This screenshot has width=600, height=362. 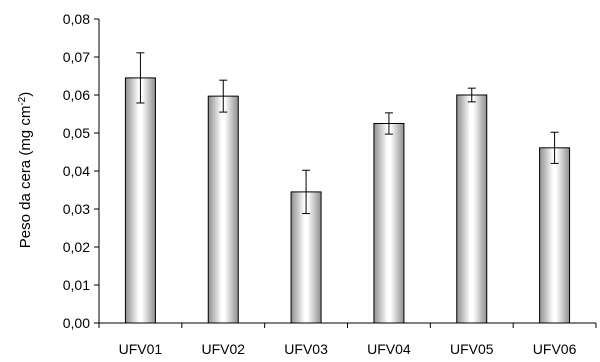 I want to click on x-tick-label-ufv06: UFV06, so click(x=555, y=349).